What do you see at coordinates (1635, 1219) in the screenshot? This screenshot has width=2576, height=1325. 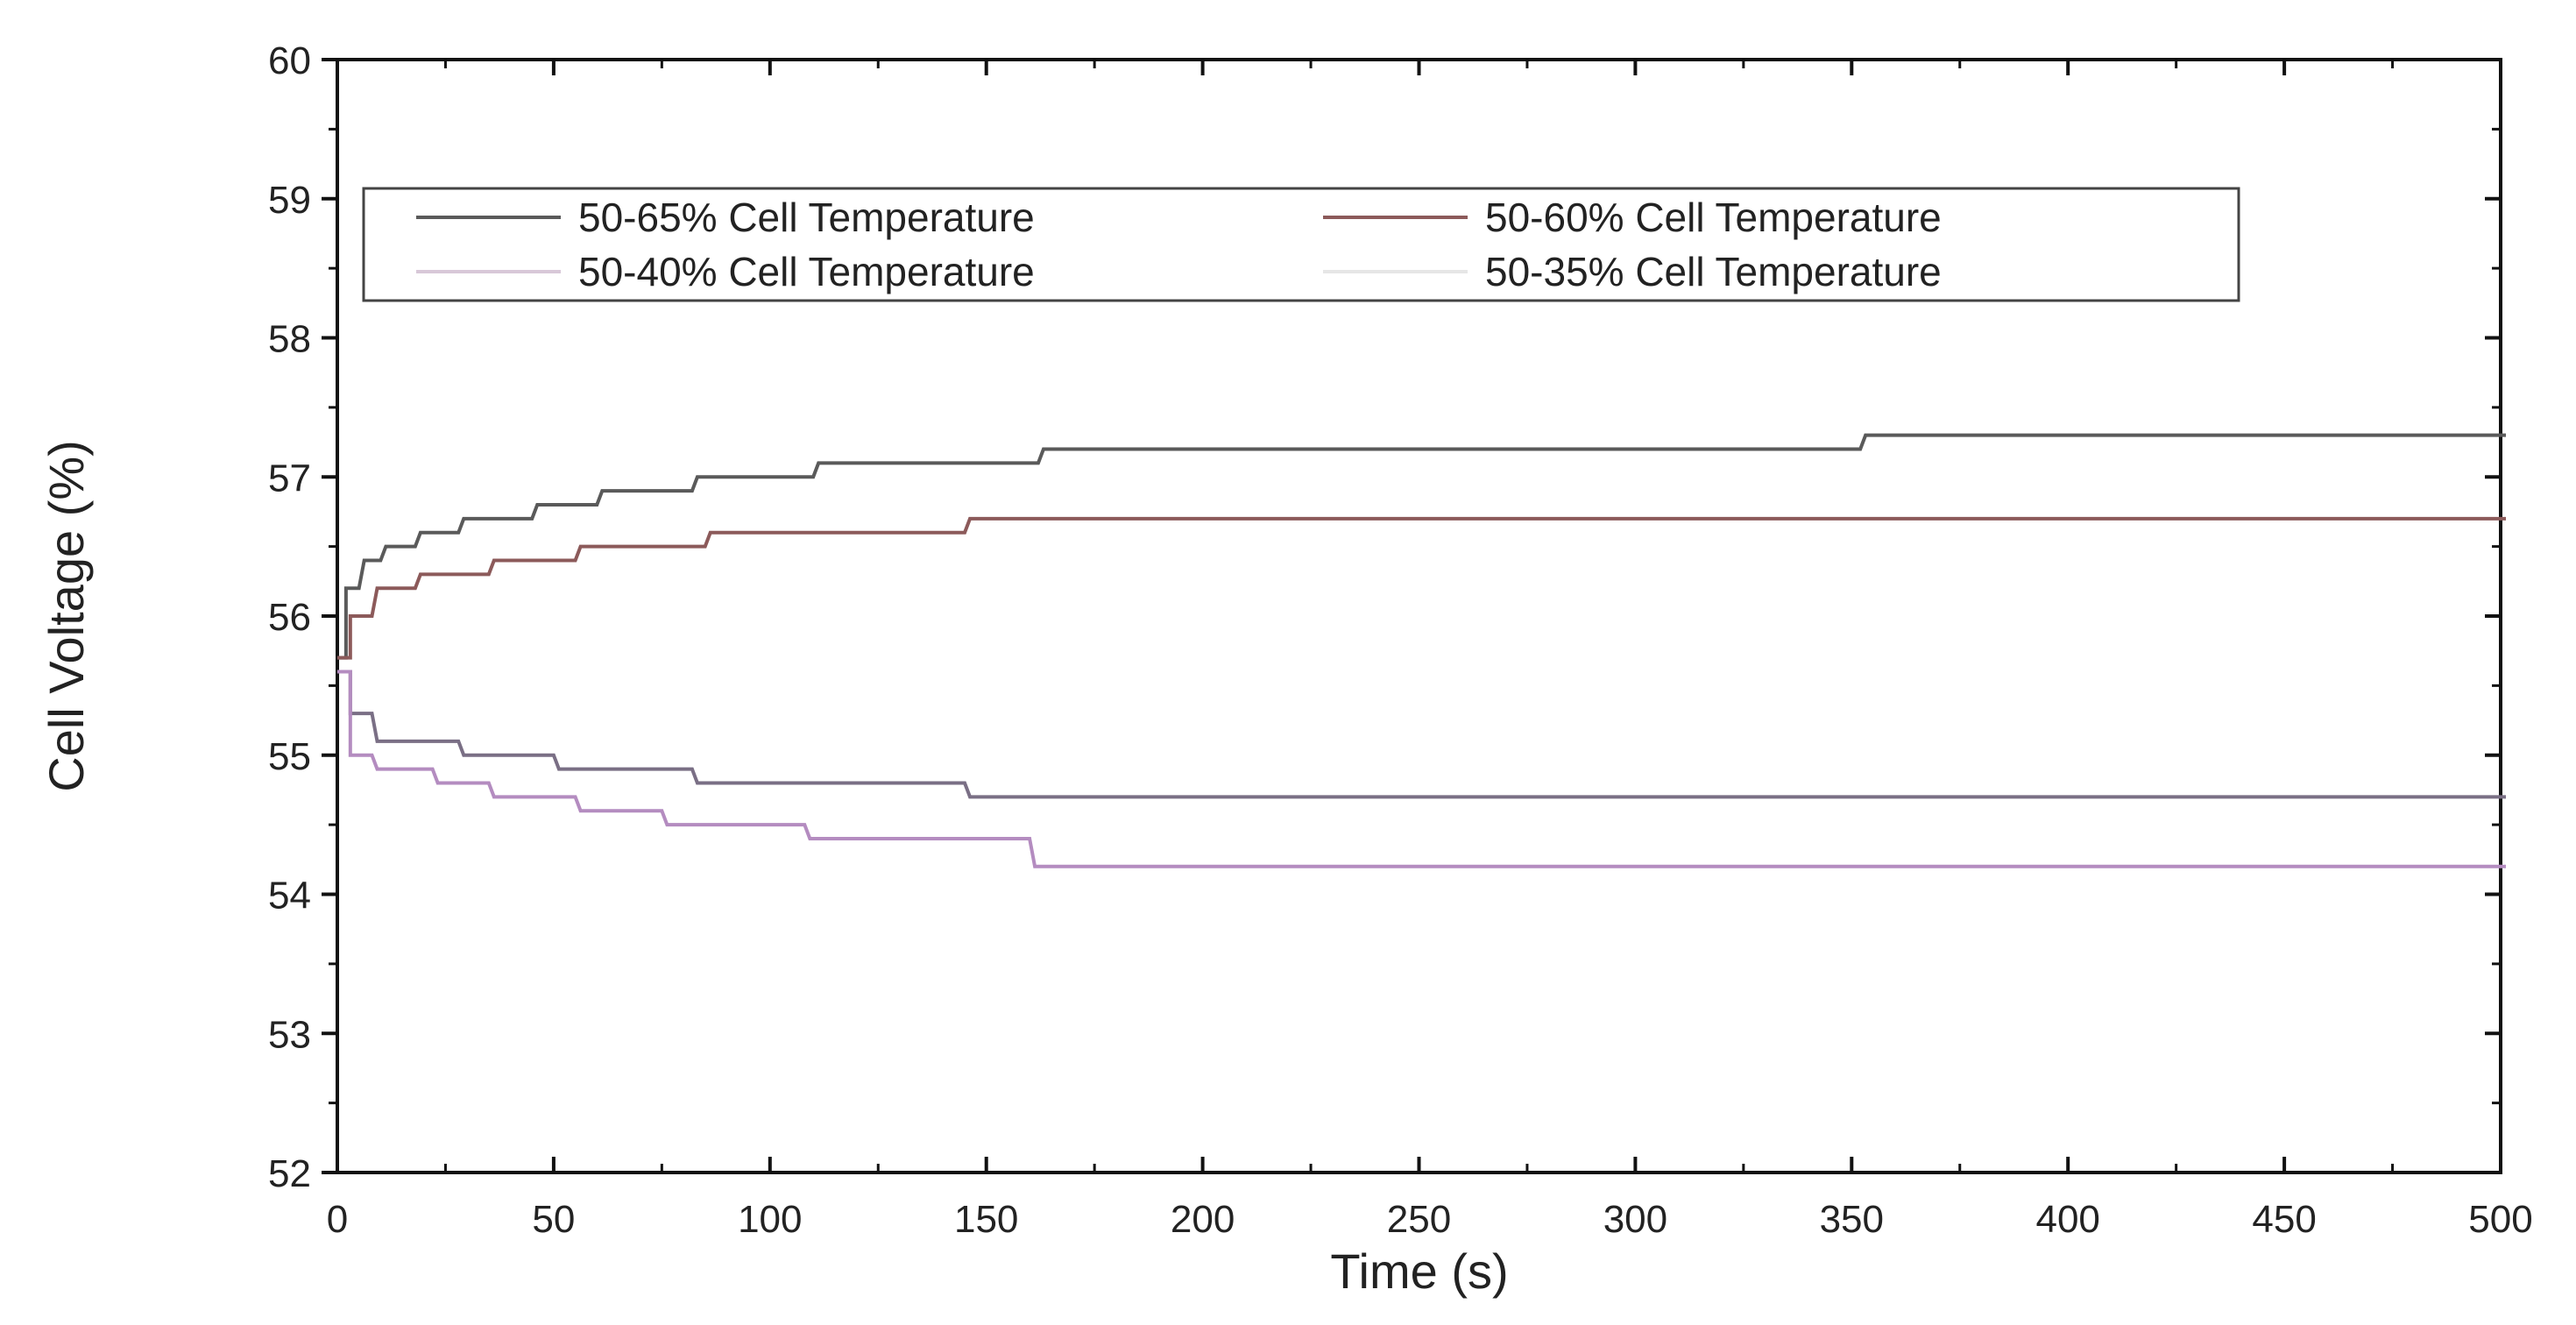 I see `x-tick-label: 300` at bounding box center [1635, 1219].